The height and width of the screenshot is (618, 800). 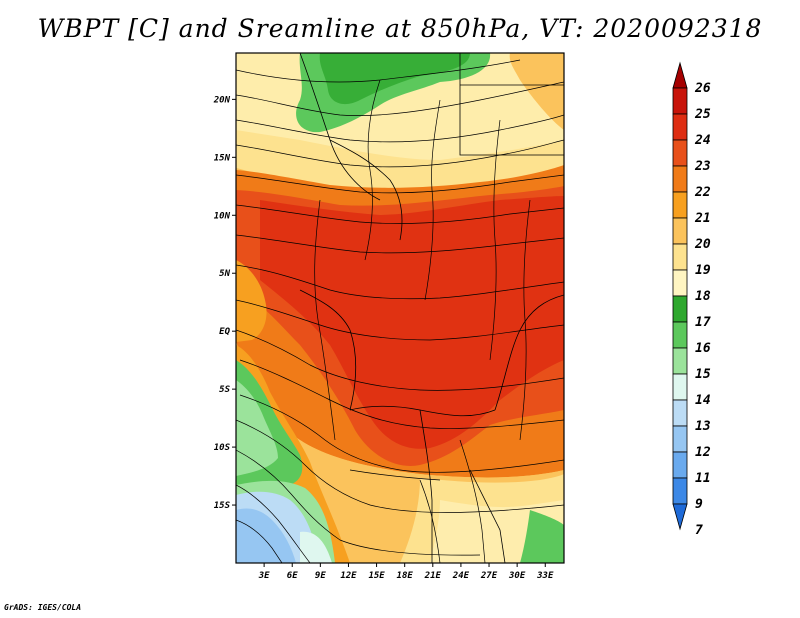 What do you see at coordinates (489, 576) in the screenshot?
I see `lon-tick-label: 27E` at bounding box center [489, 576].